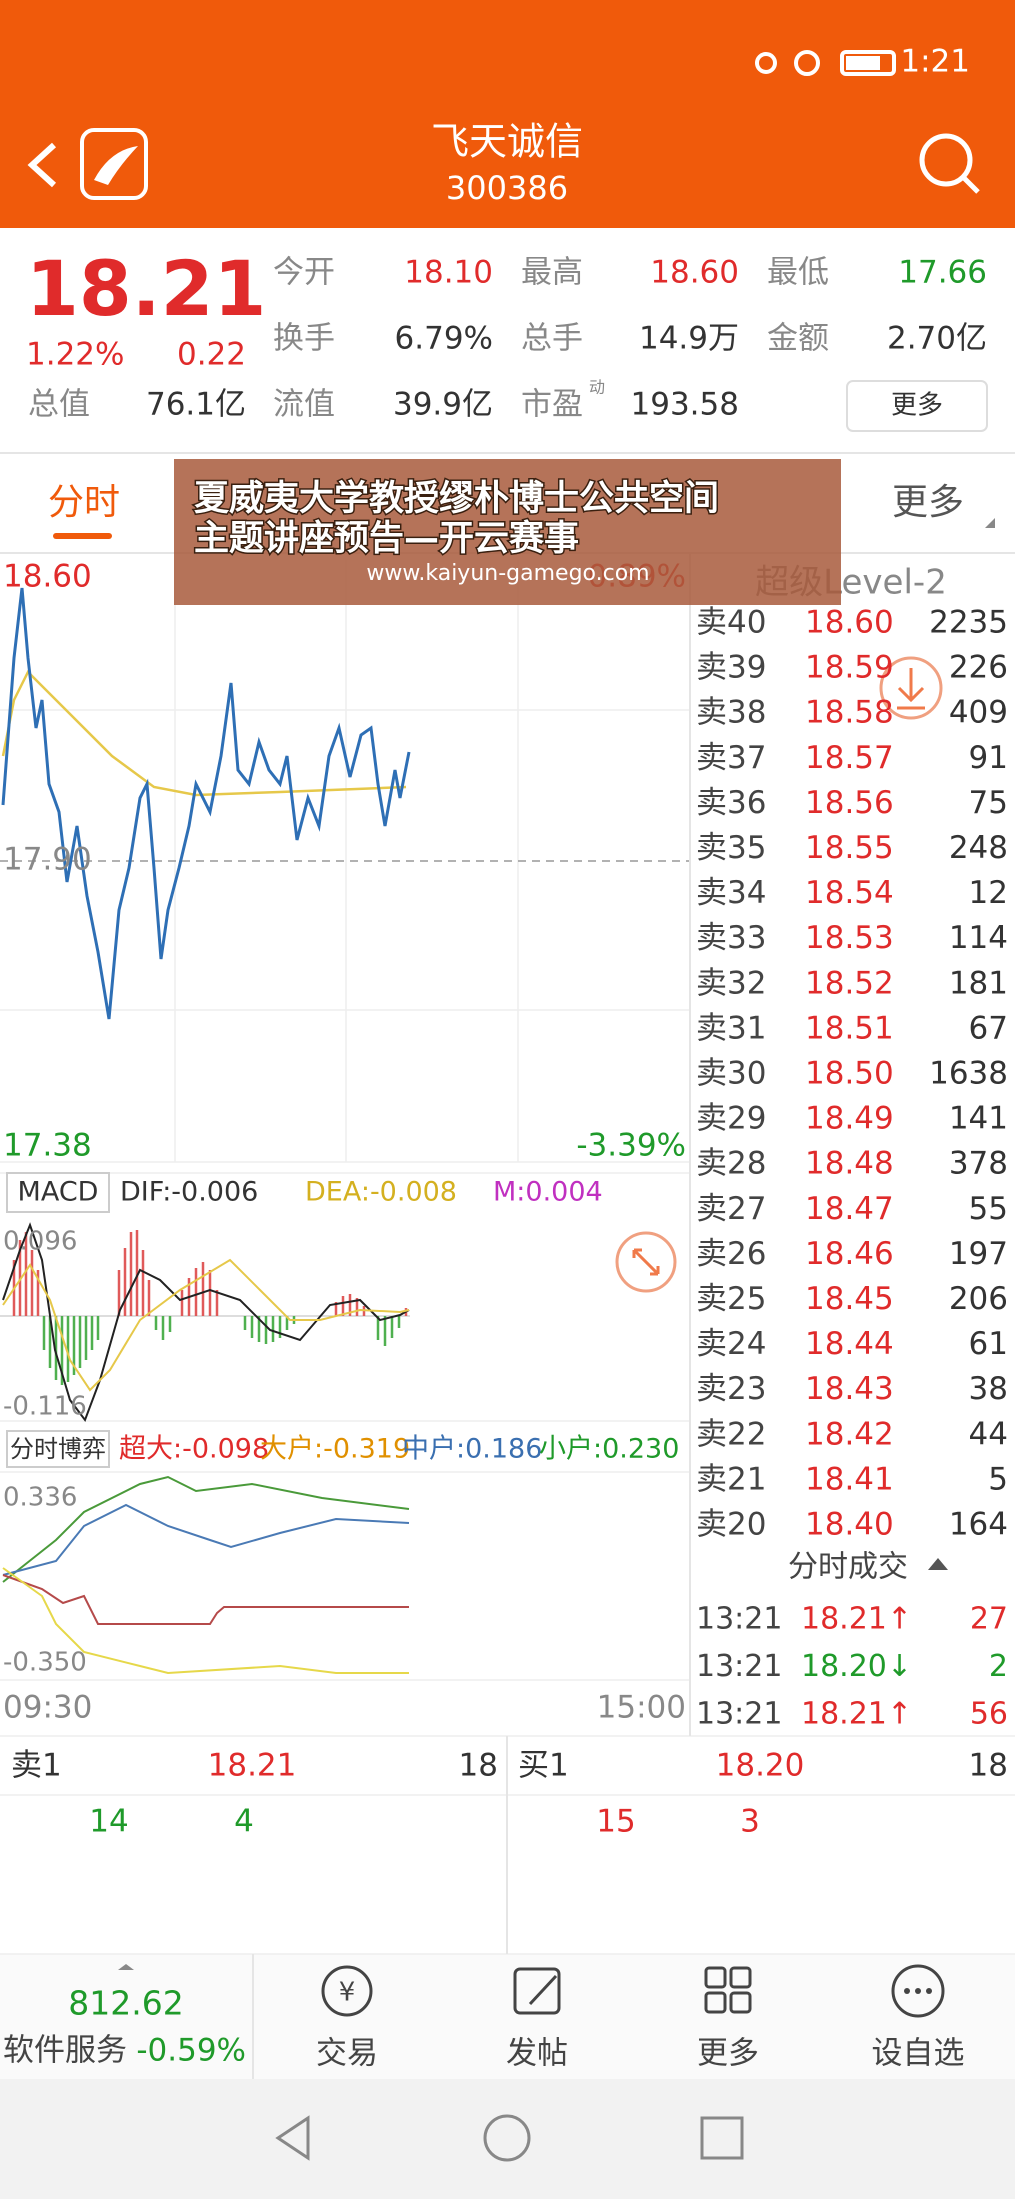 This screenshot has height=2199, width=1015. I want to click on search-button, so click(949, 163).